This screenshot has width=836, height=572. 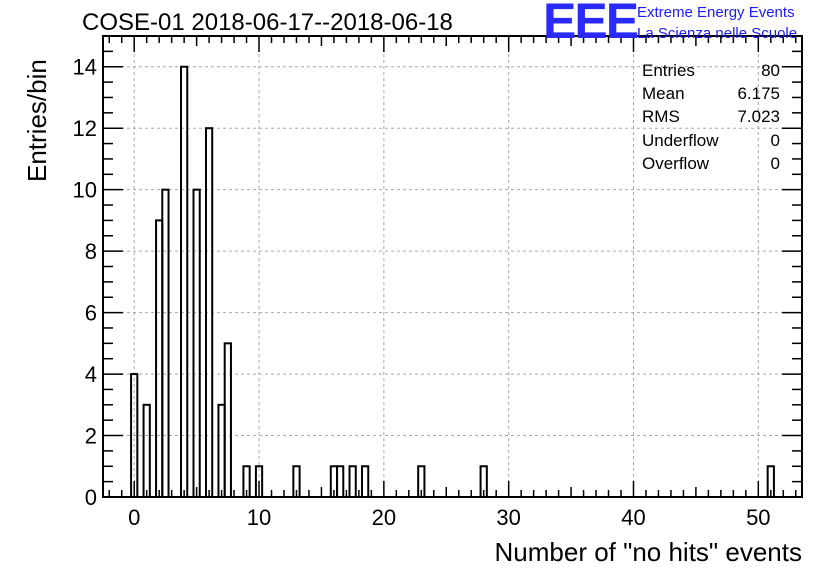 What do you see at coordinates (91, 436) in the screenshot?
I see `y-tick-label: 2` at bounding box center [91, 436].